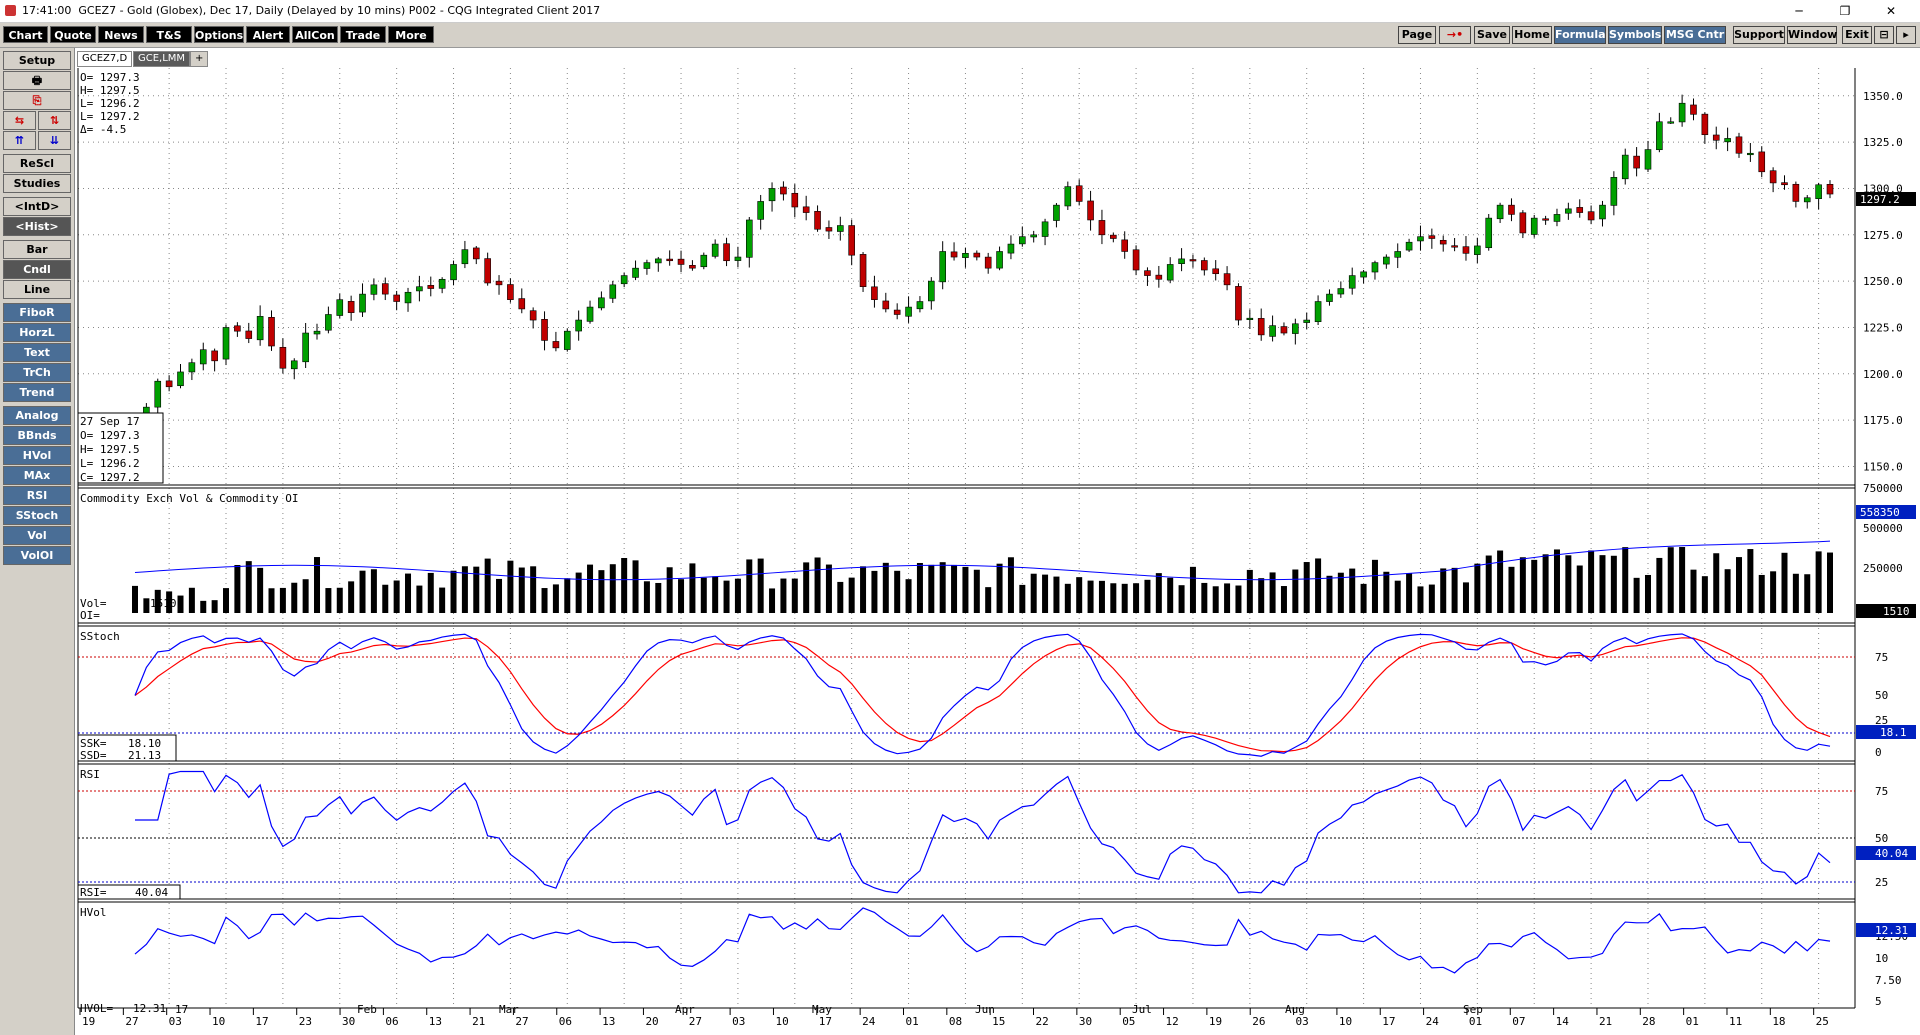 This screenshot has width=1920, height=1035. What do you see at coordinates (911, 1021) in the screenshot?
I see `x-day-label: 01` at bounding box center [911, 1021].